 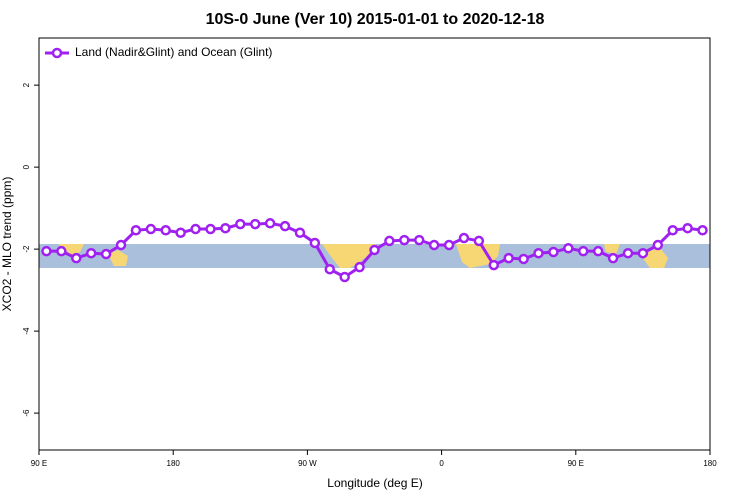 What do you see at coordinates (26, 249) in the screenshot?
I see `y-tick-label: -2` at bounding box center [26, 249].